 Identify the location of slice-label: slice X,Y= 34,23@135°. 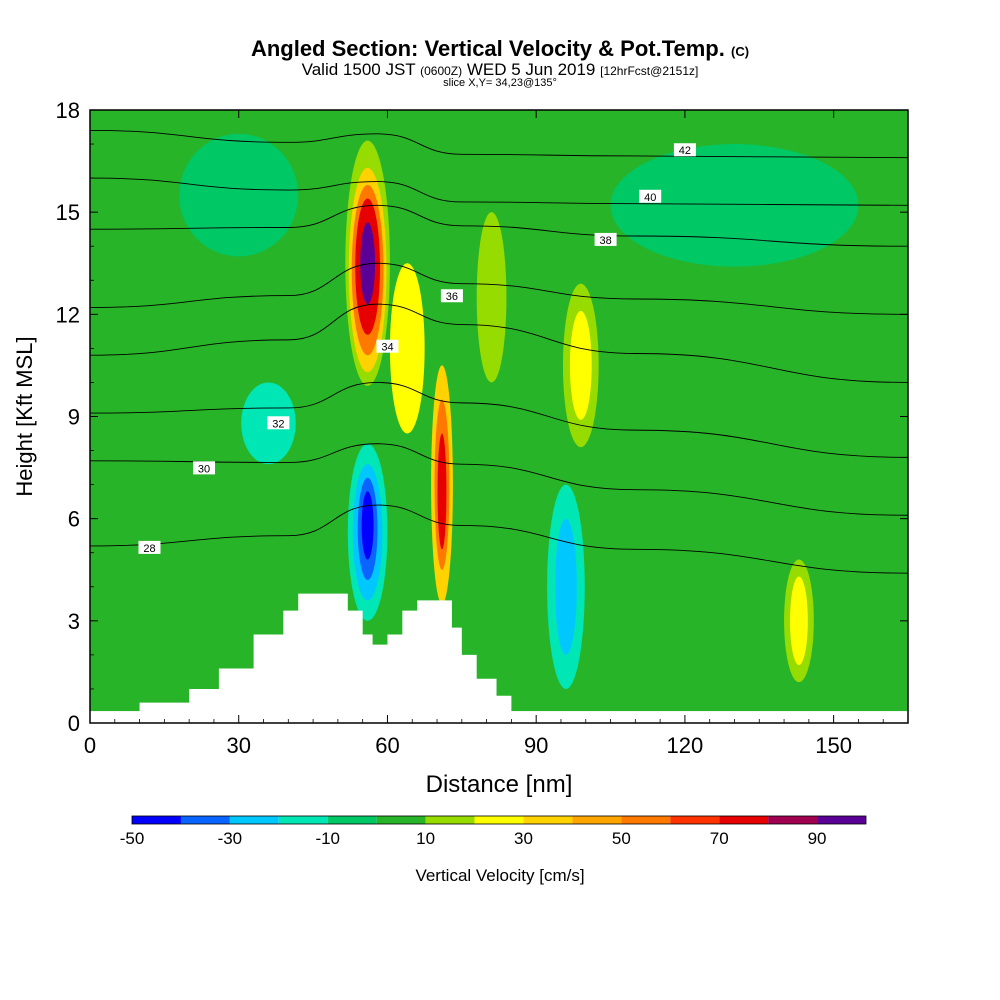
(500, 83).